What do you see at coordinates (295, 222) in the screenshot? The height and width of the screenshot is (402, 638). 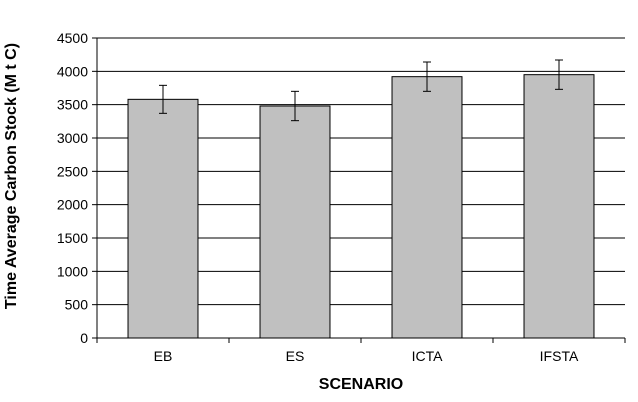 I see `bar-es` at bounding box center [295, 222].